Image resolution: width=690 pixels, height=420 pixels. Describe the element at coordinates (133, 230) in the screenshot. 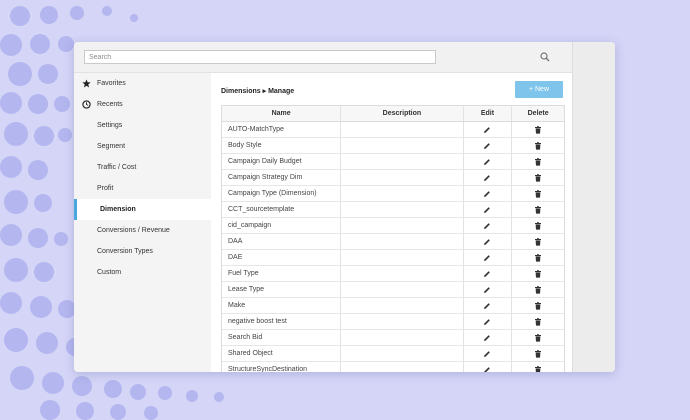

I see `sidebar-item-label: Conversions / Revenue` at that location.